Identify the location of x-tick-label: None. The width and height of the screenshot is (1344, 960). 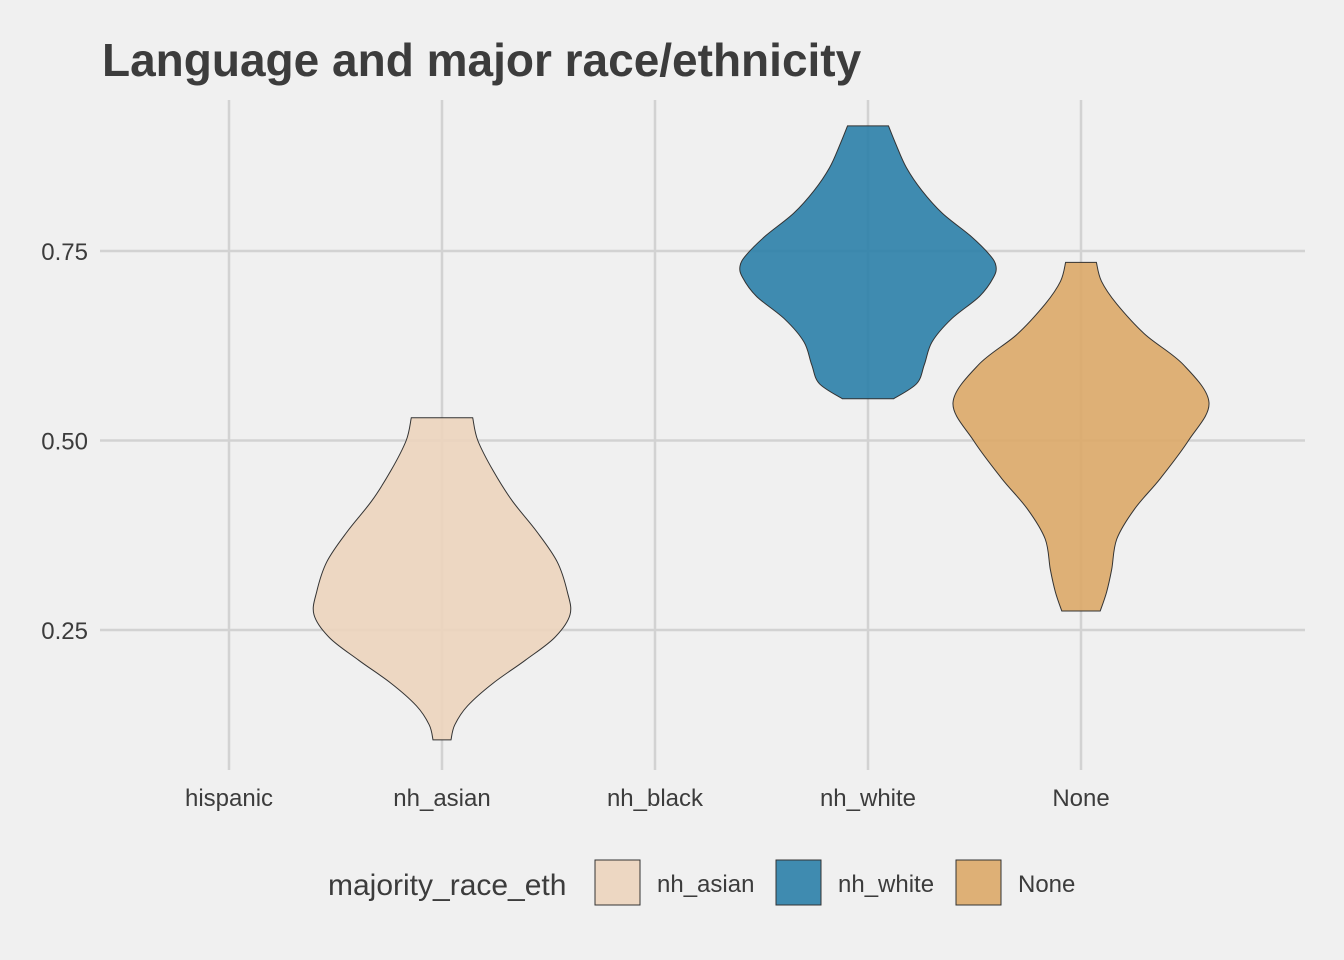
(1080, 798).